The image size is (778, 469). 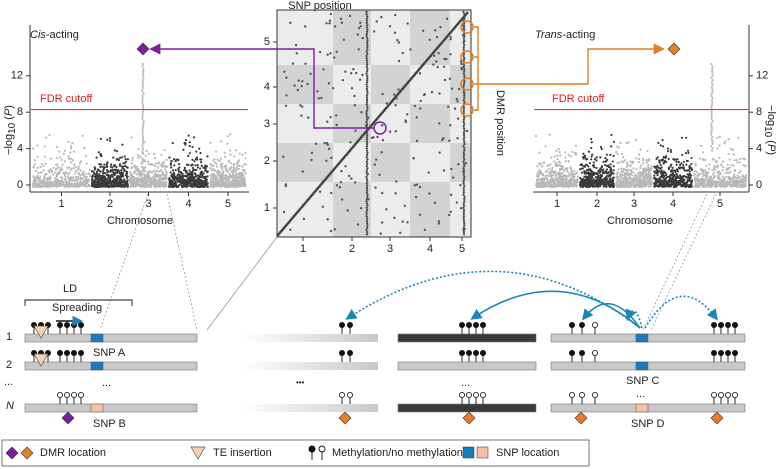 I want to click on y-tick-label: 12, so click(x=17, y=76).